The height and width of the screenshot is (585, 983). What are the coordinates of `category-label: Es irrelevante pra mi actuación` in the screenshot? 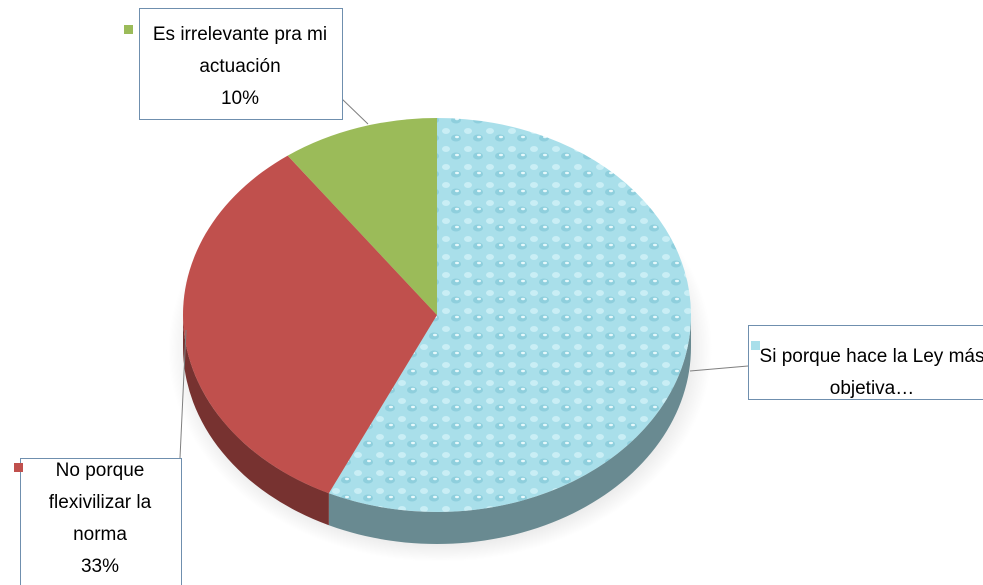 It's located at (240, 50).